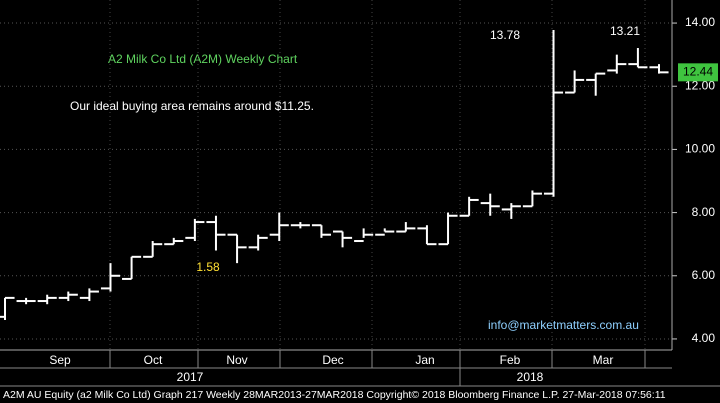 The height and width of the screenshot is (403, 720). Describe the element at coordinates (510, 360) in the screenshot. I see `x-tick-label: Feb` at that location.